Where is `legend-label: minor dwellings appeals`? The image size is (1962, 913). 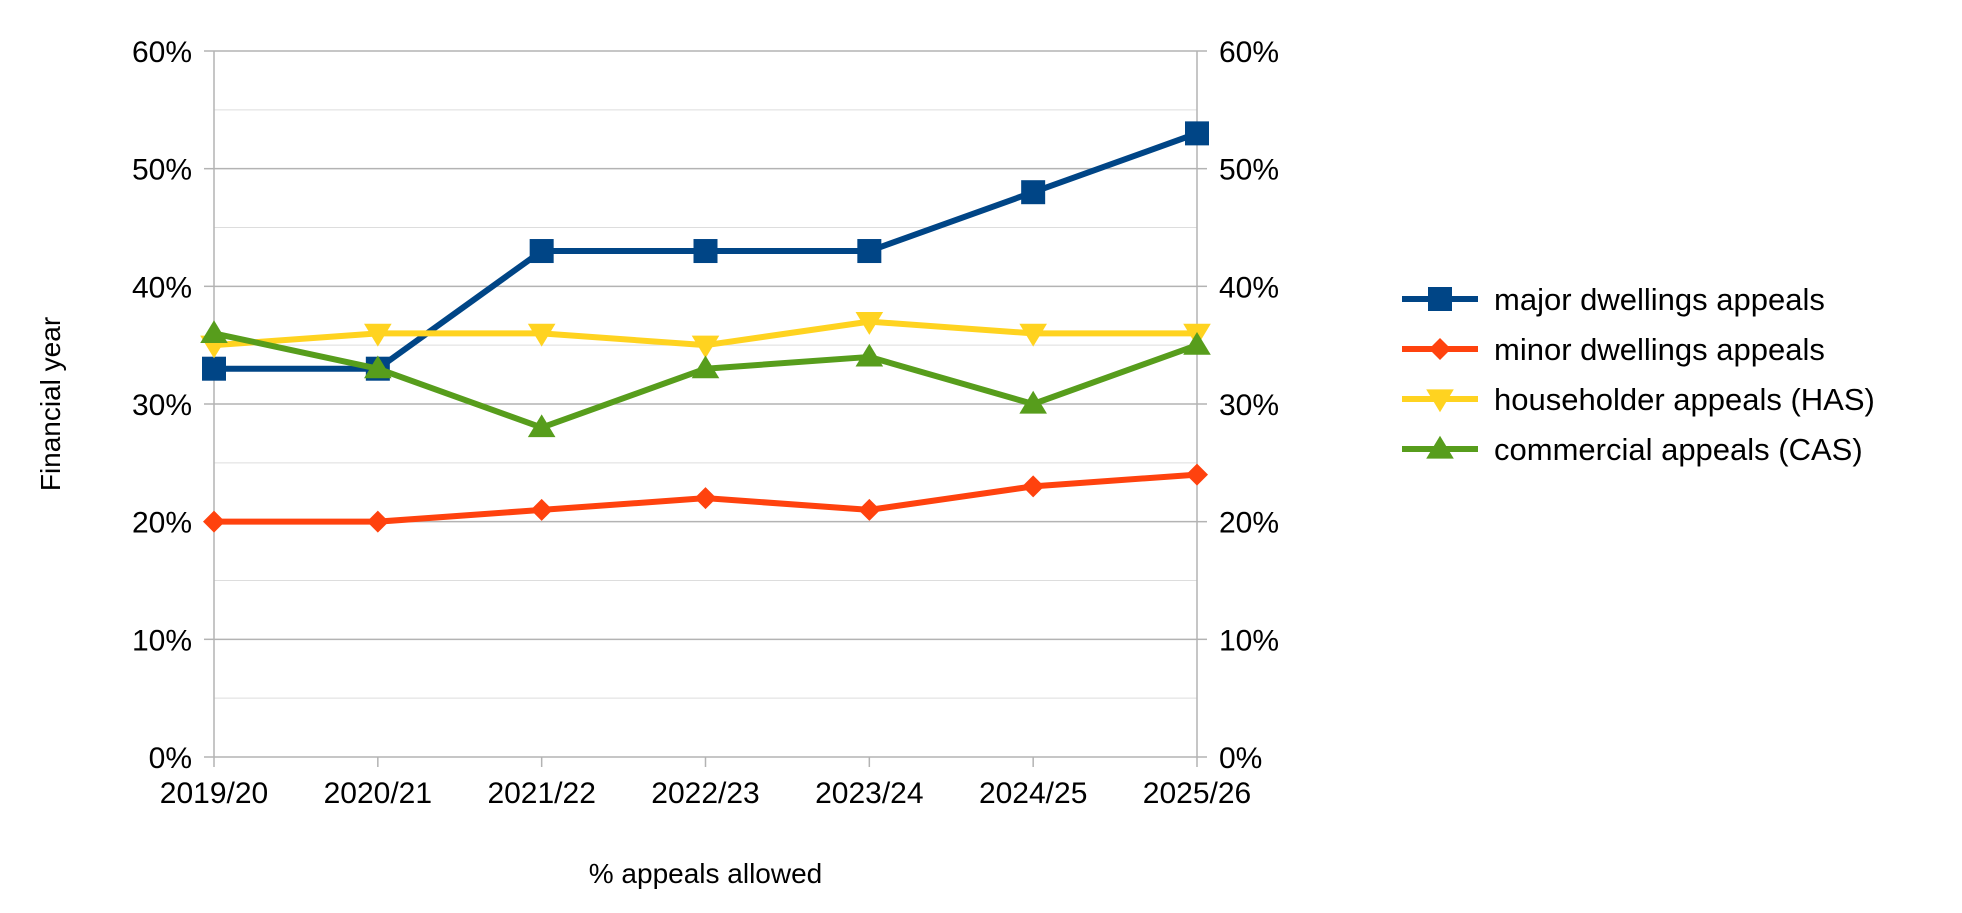
legend-label: minor dwellings appeals is located at coordinates (1659, 349).